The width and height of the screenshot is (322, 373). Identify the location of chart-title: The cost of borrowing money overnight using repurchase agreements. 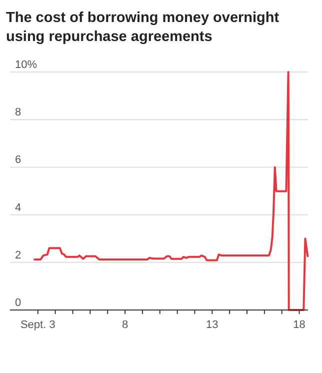
(143, 27).